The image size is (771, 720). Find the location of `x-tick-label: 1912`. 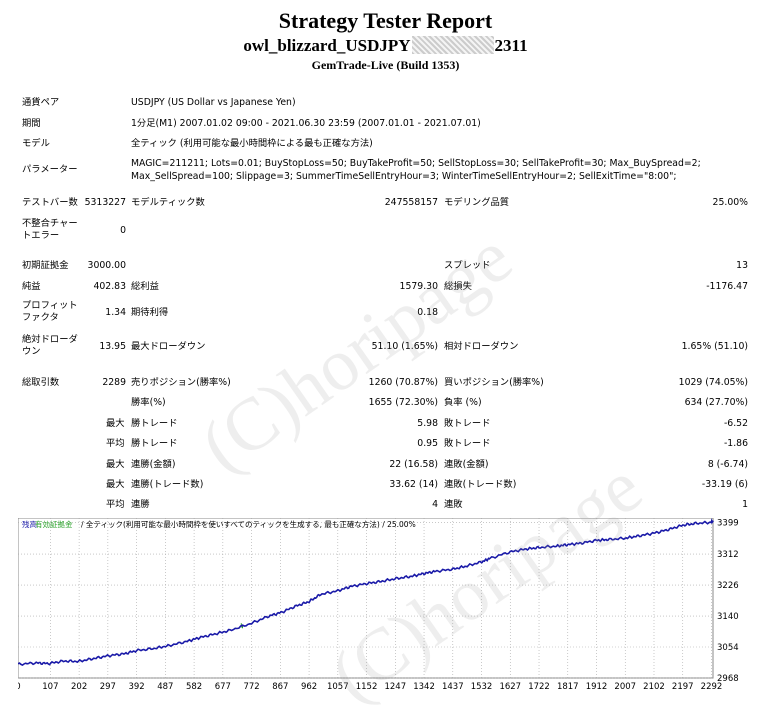

x-tick-label: 1912 is located at coordinates (597, 687).